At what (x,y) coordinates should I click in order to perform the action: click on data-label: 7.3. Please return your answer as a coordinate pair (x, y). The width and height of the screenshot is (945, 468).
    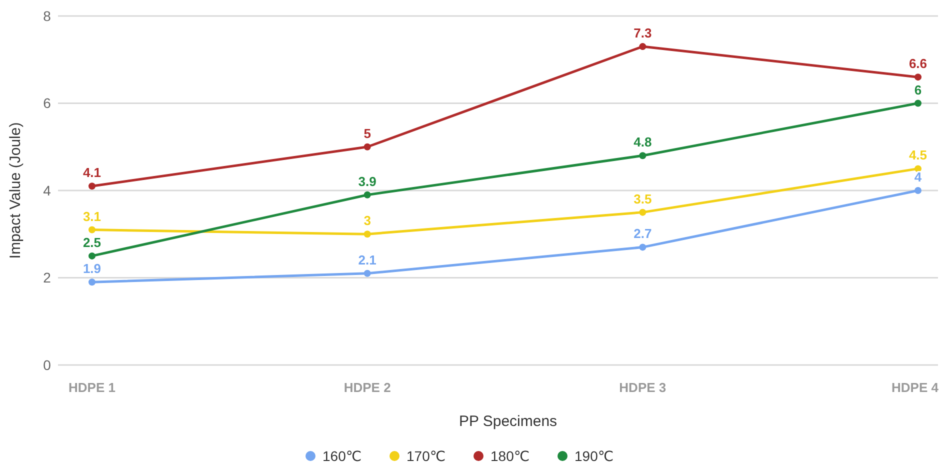
    Looking at the image, I should click on (643, 33).